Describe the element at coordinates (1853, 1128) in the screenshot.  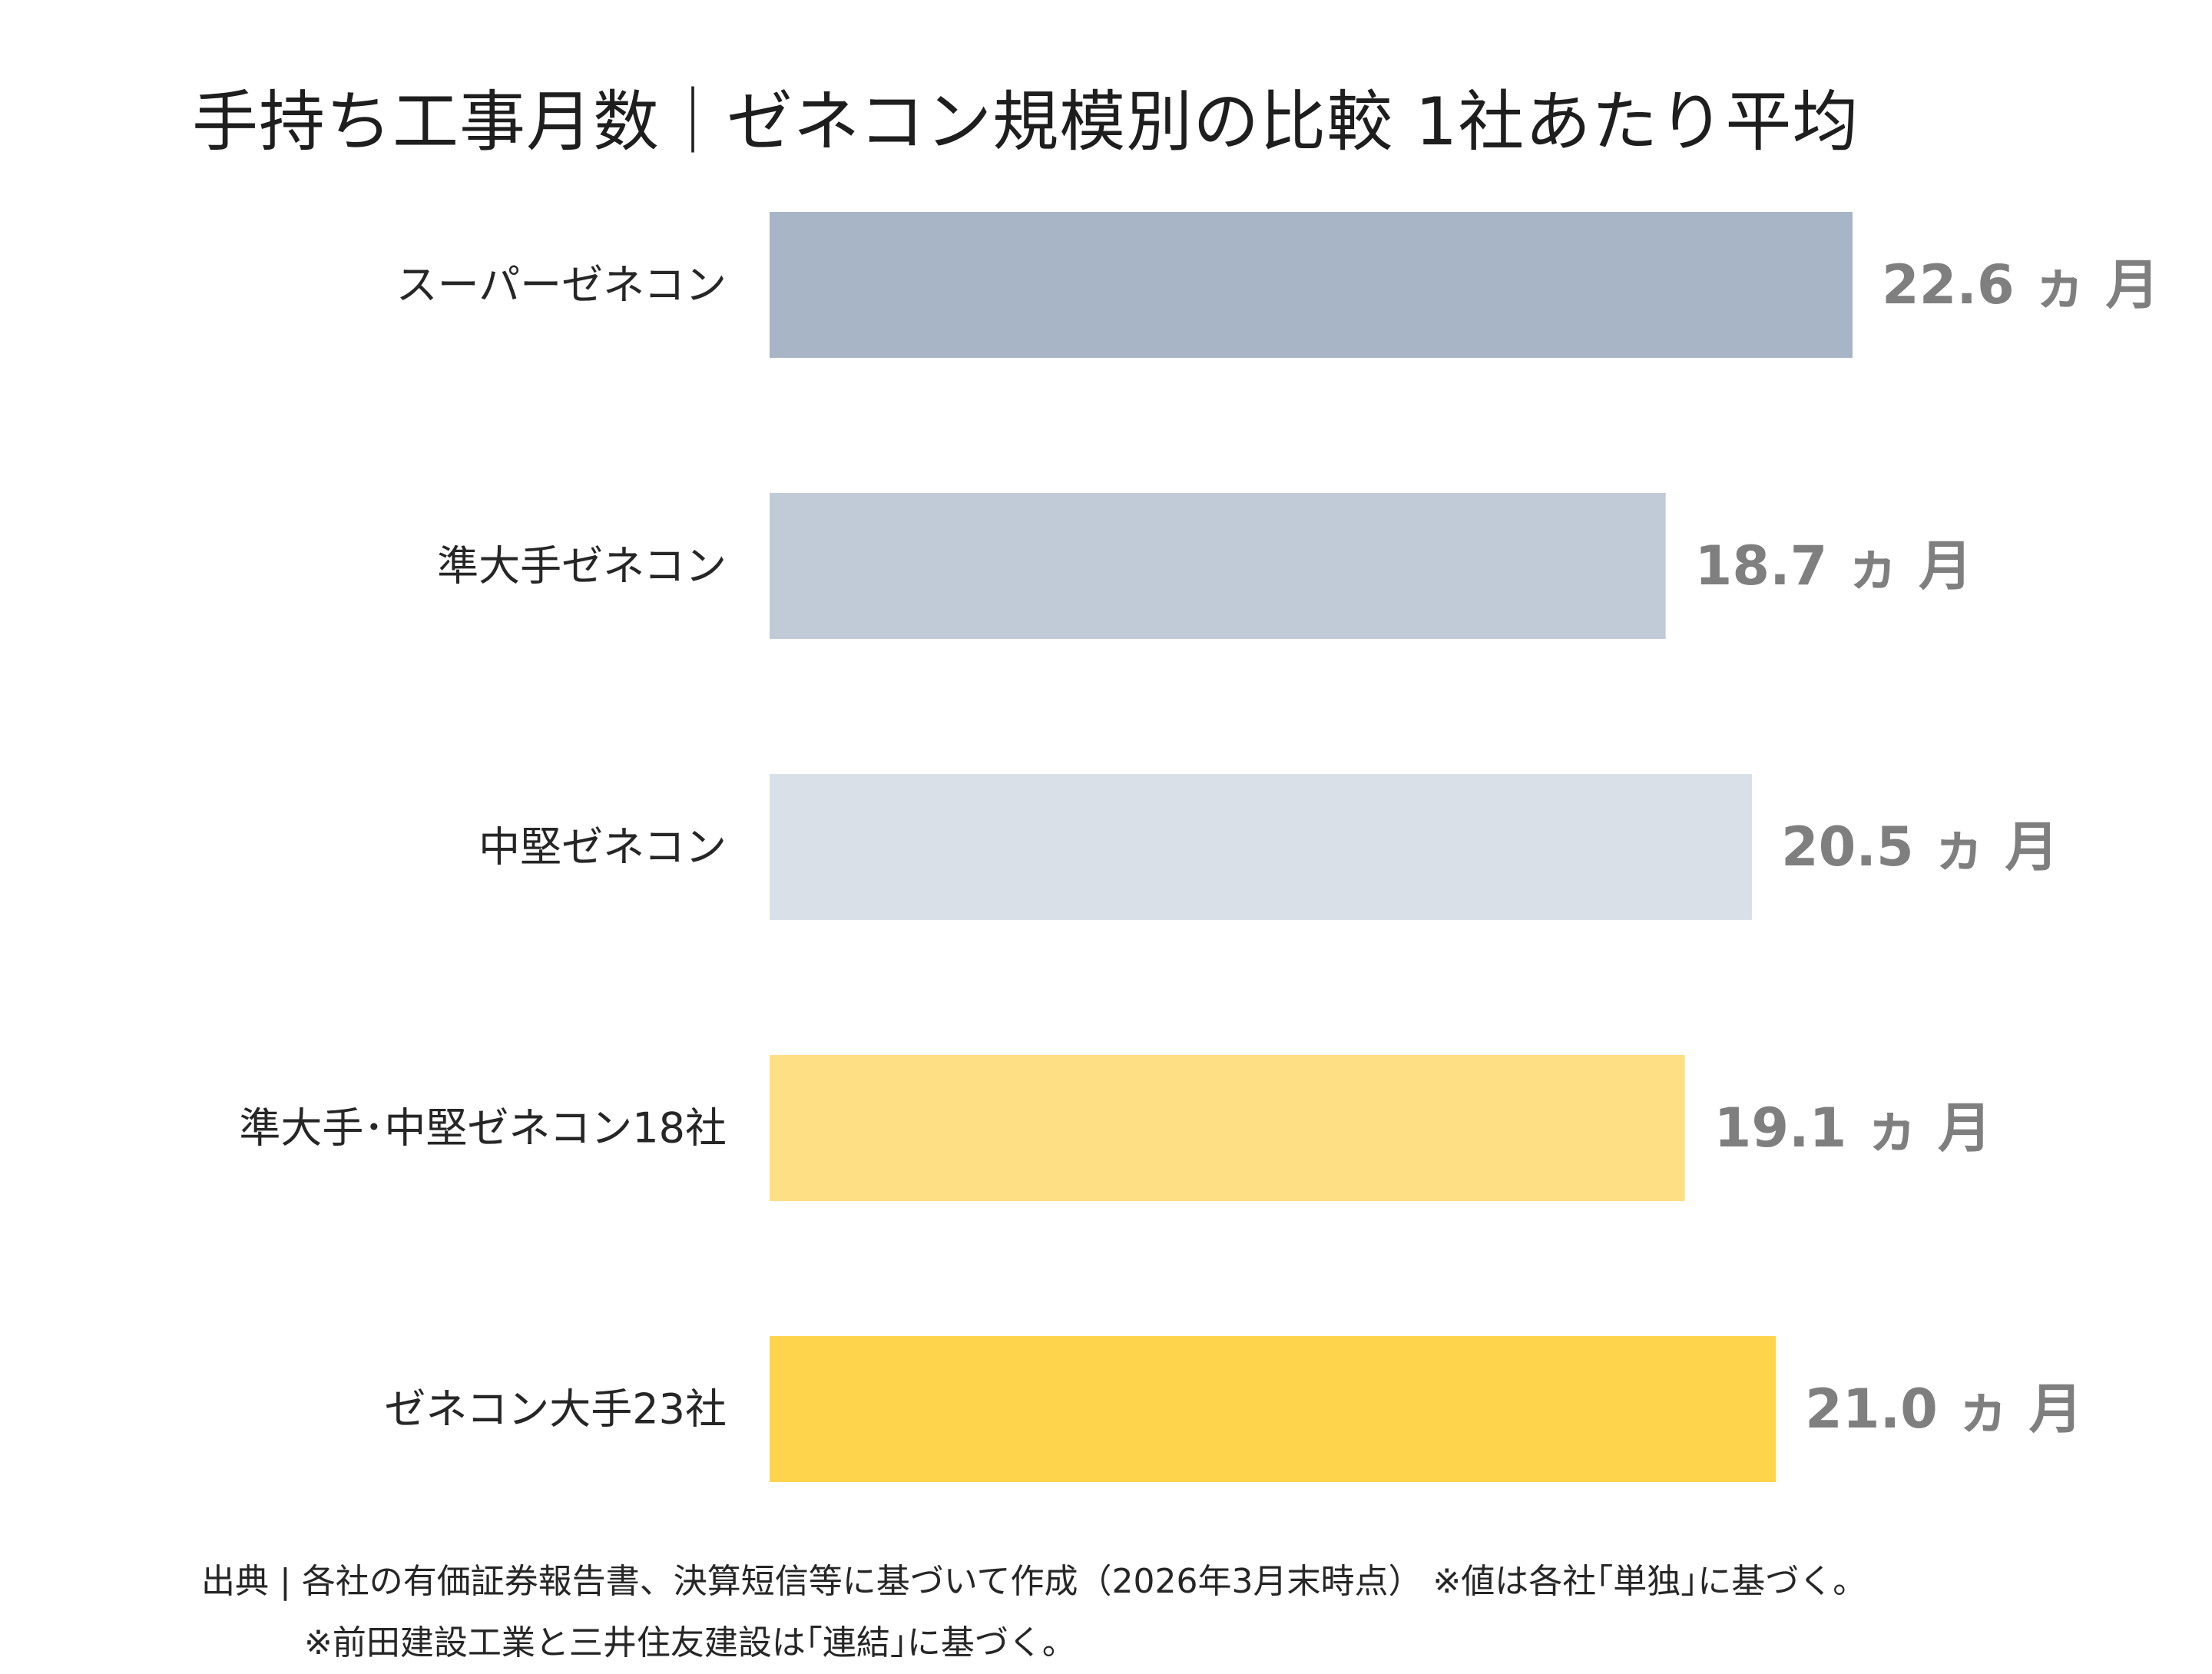
I see `value-label-3: 19.1 ヵ 月` at that location.